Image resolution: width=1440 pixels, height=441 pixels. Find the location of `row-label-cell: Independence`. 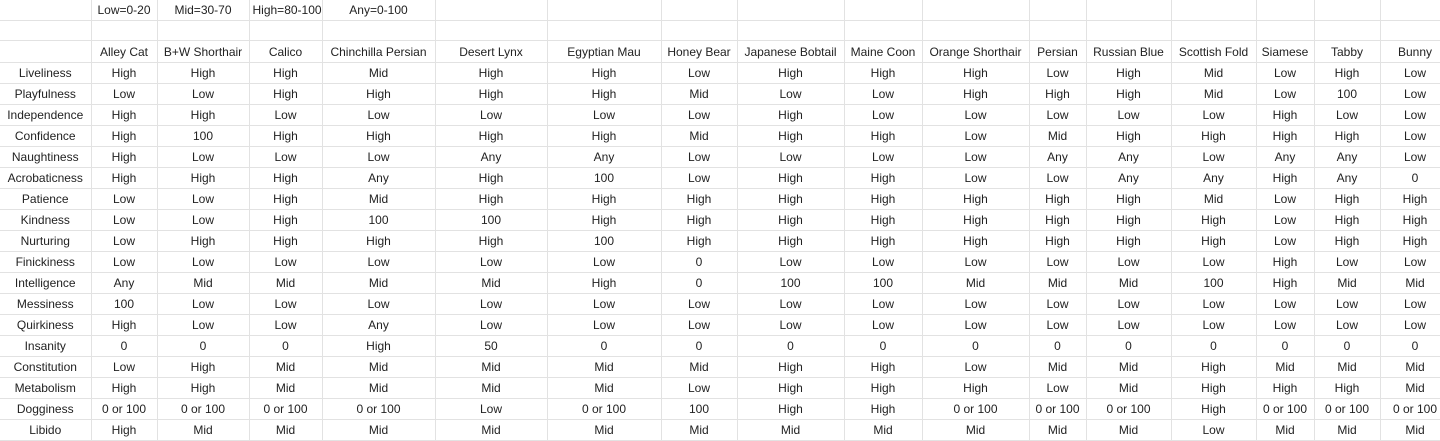

row-label-cell: Independence is located at coordinates (46, 115).